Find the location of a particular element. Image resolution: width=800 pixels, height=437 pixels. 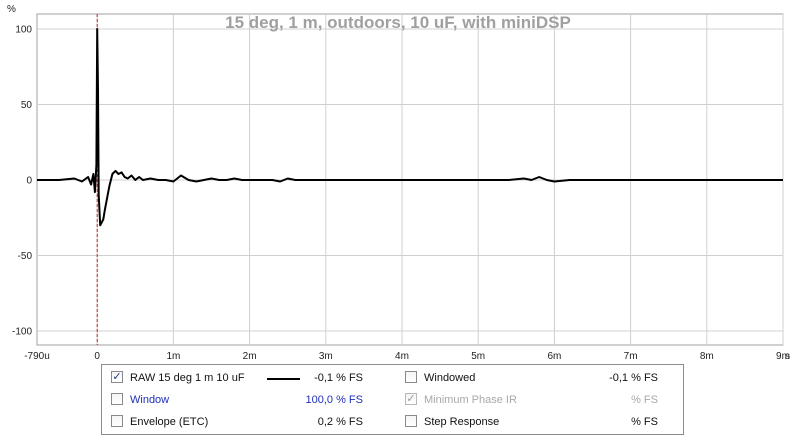

x-axis-unit-label: s is located at coordinates (787, 356).